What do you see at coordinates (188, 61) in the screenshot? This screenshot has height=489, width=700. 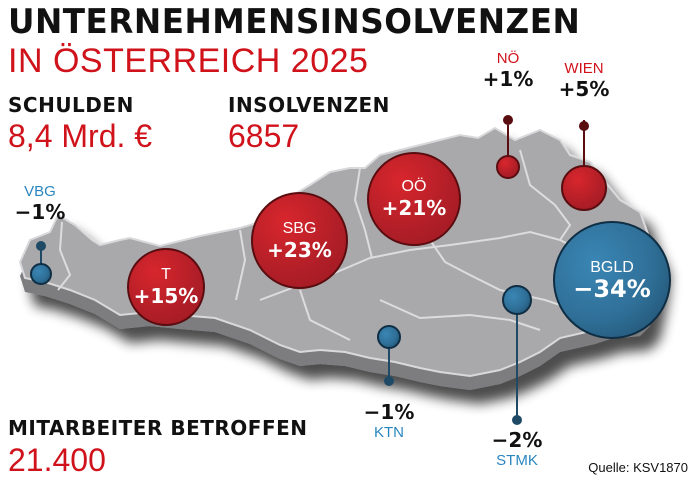 I see `page-subtitle: IN ÖSTERREICH 2025` at bounding box center [188, 61].